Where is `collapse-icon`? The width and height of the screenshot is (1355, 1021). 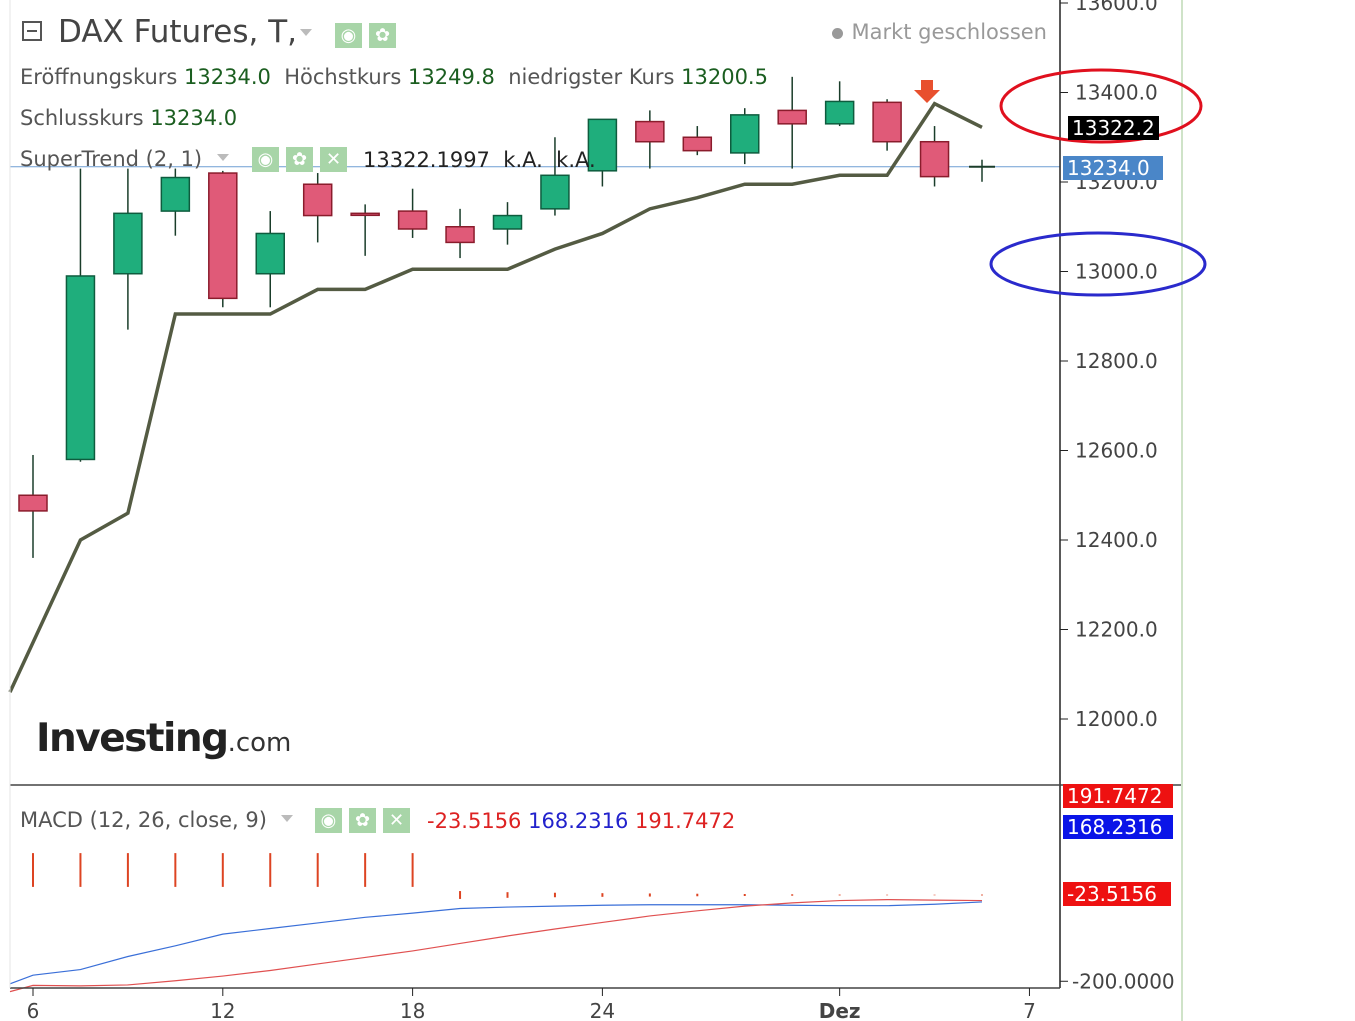
collapse-icon is located at coordinates (32, 31).